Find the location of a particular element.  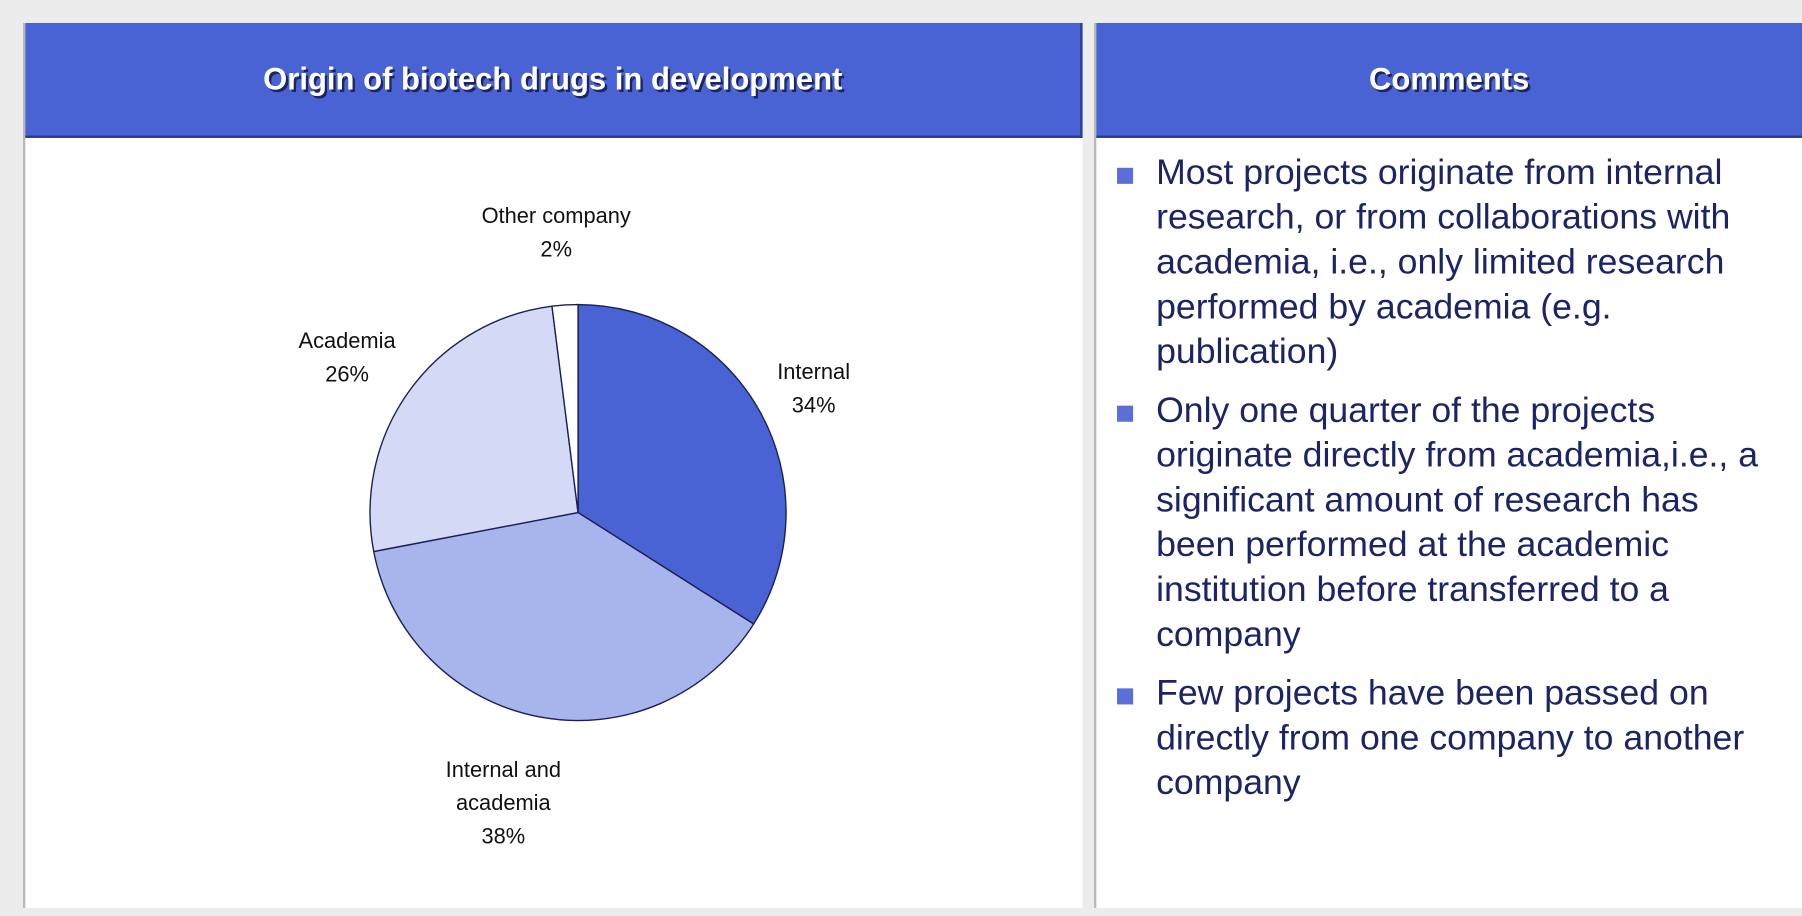

chart-title: Origin of biotech drugs in development is located at coordinates (554, 80).